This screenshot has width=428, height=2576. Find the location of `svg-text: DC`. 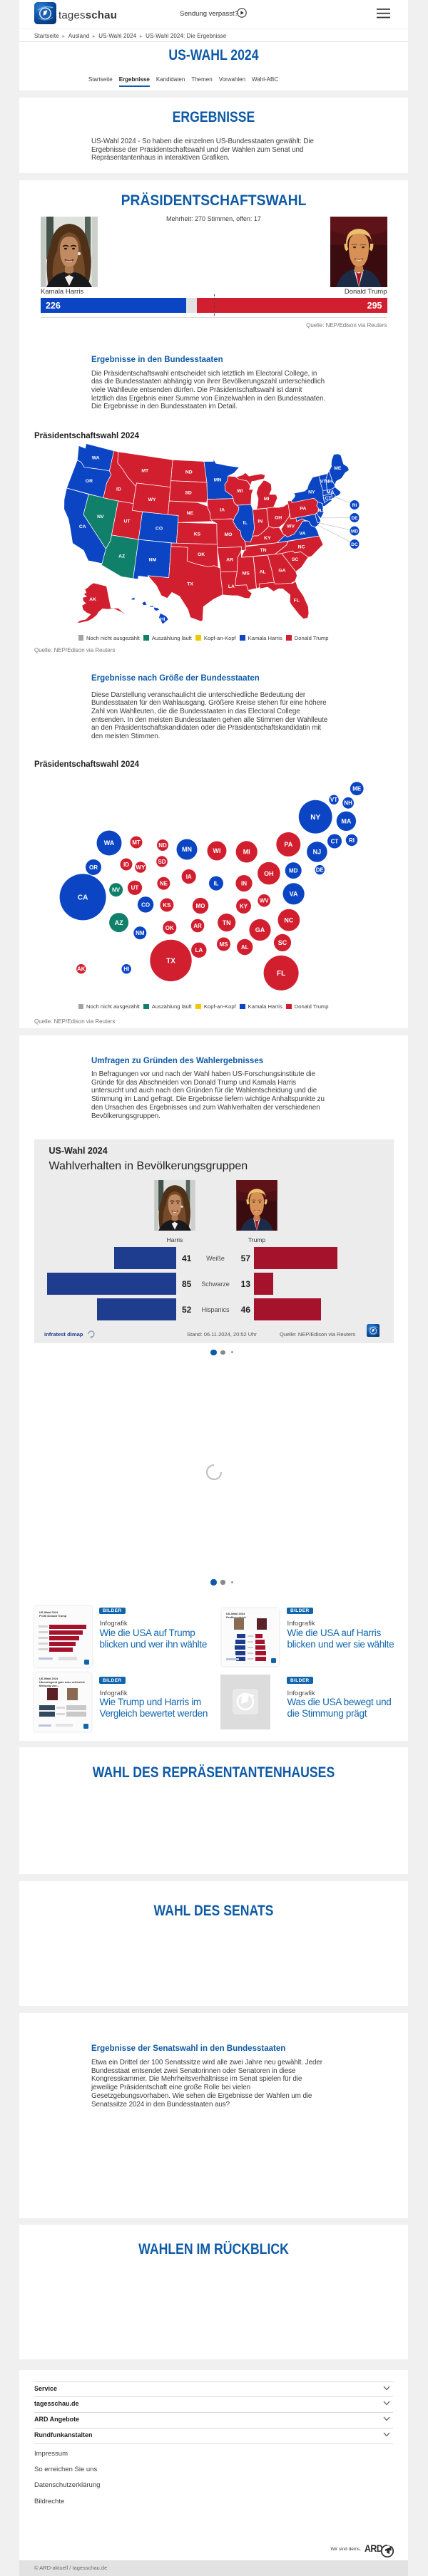

svg-text: DC is located at coordinates (354, 544).